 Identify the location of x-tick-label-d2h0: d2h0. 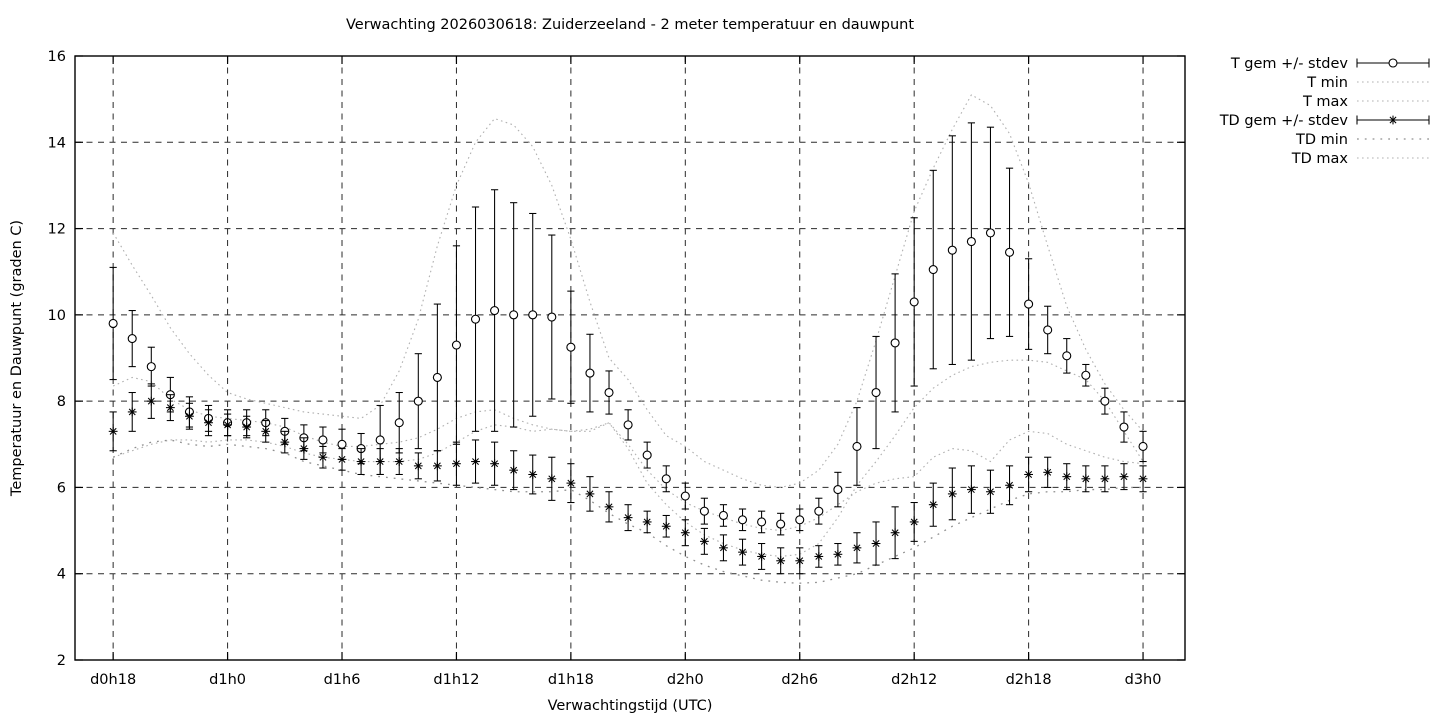
(685, 680).